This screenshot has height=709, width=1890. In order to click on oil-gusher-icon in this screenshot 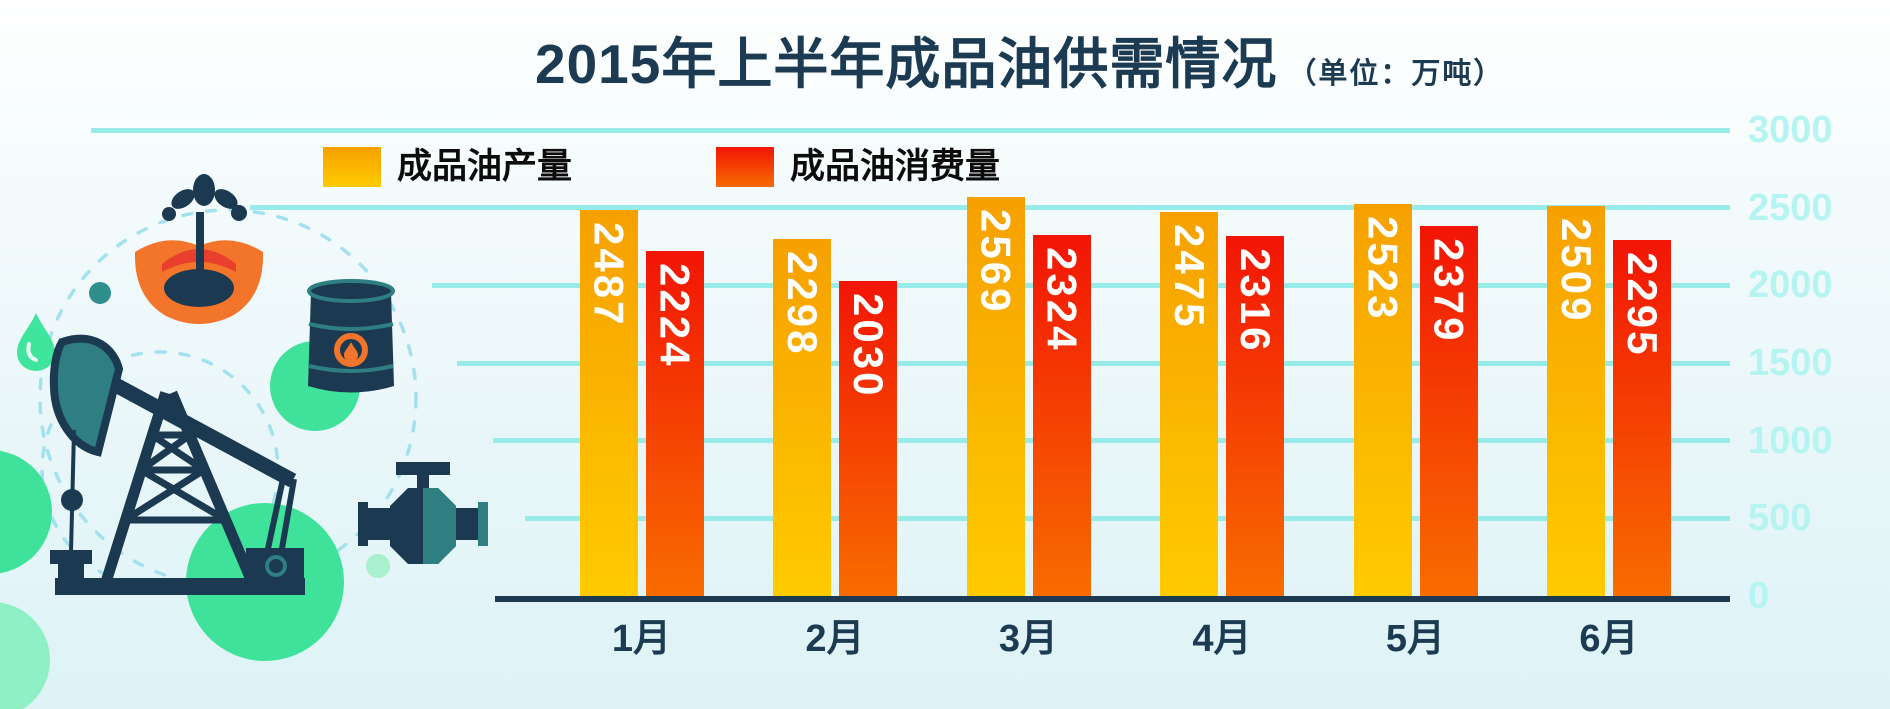, I will do `click(199, 249)`.